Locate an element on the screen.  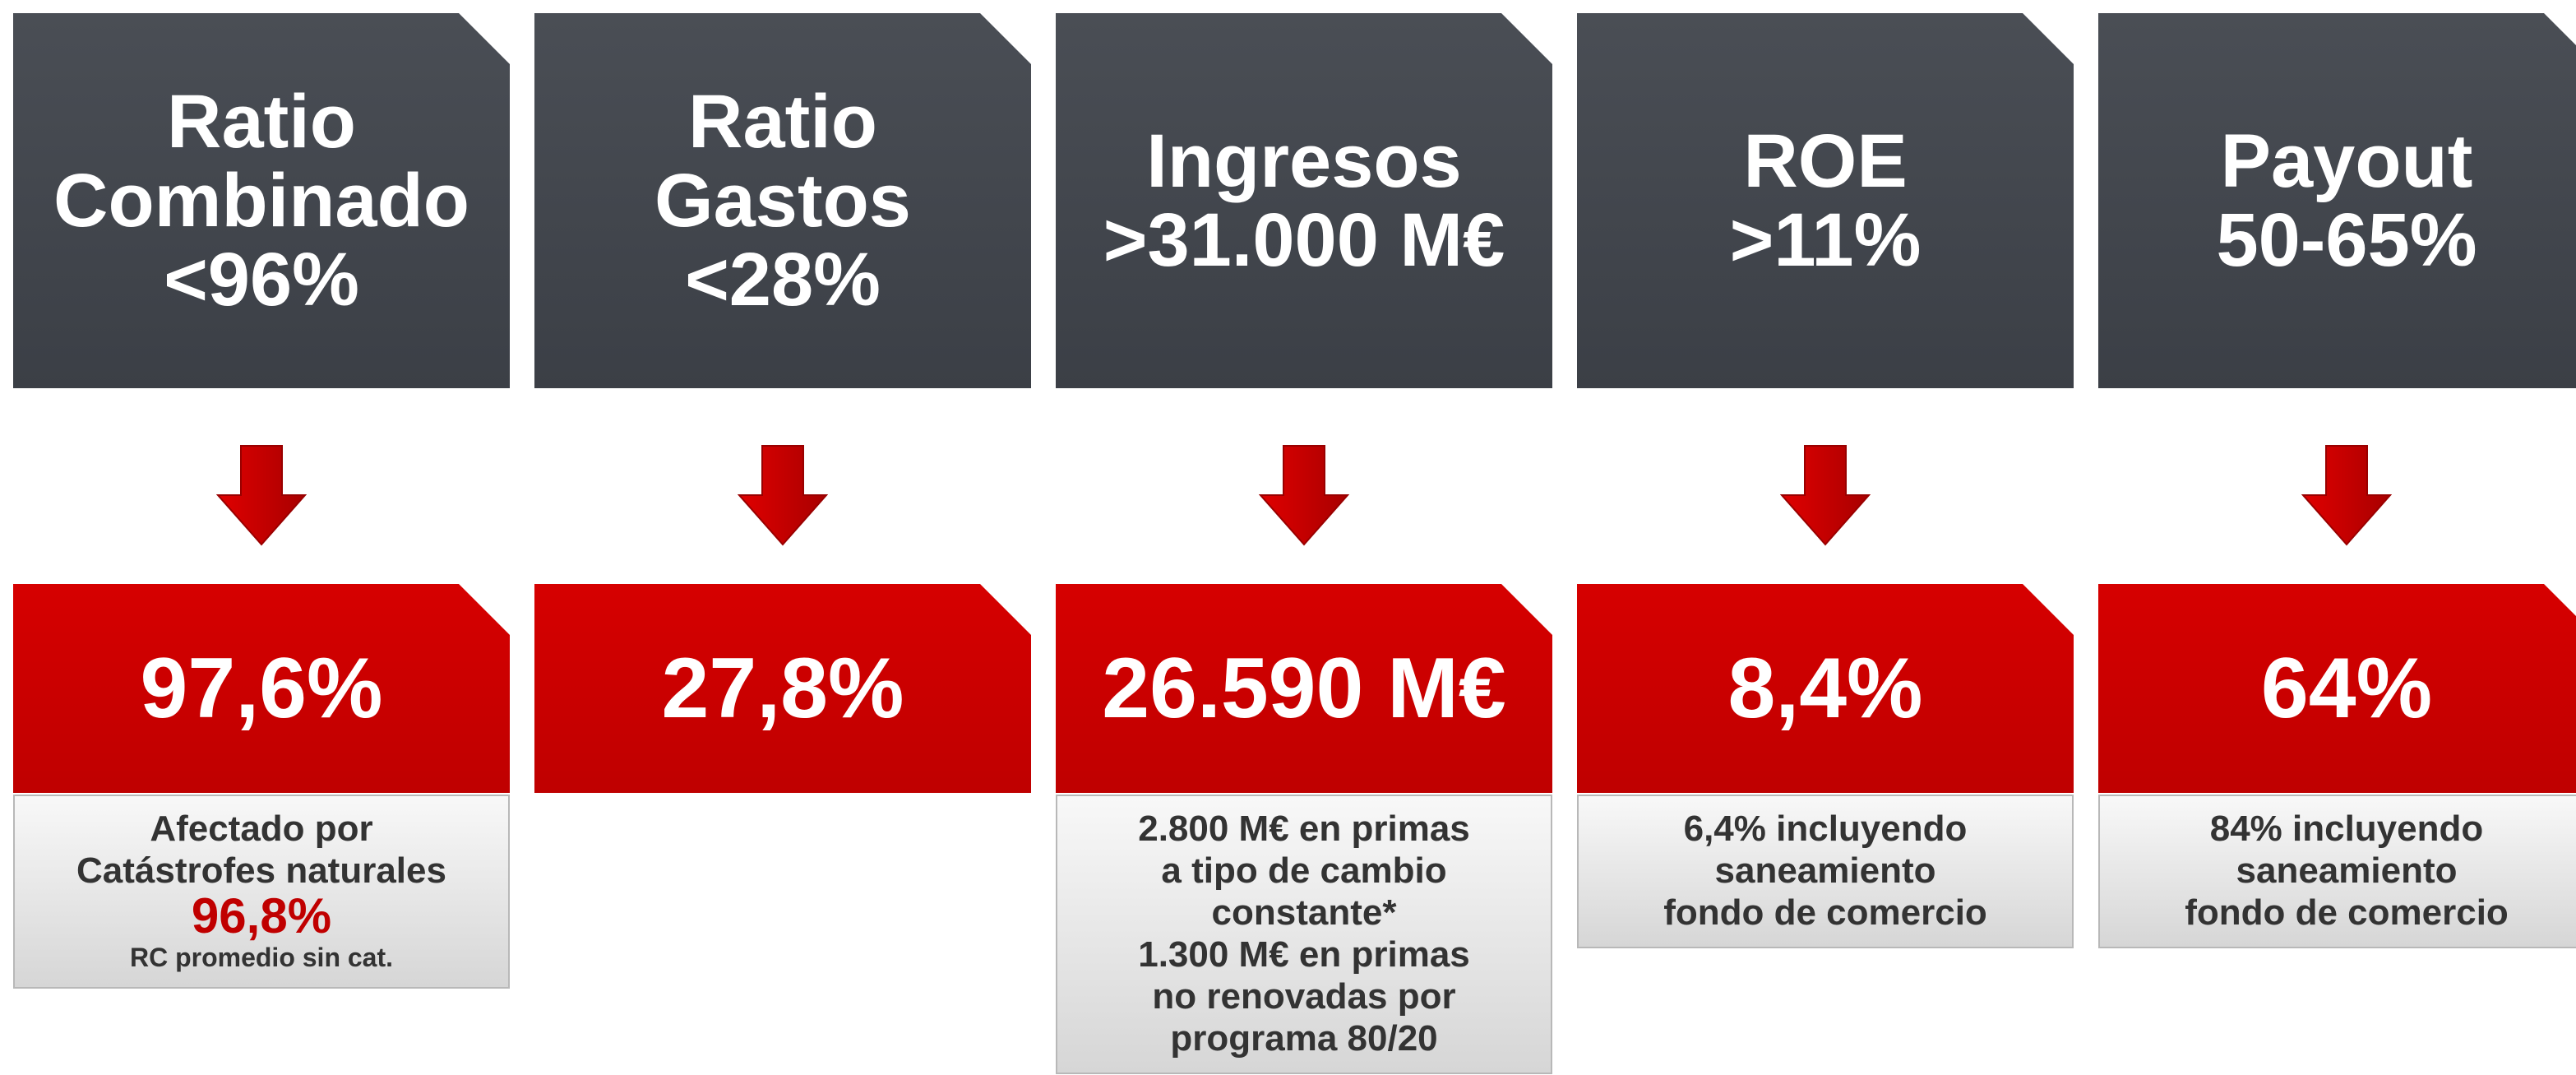
note-line: programa 80/20 is located at coordinates (1304, 1038).